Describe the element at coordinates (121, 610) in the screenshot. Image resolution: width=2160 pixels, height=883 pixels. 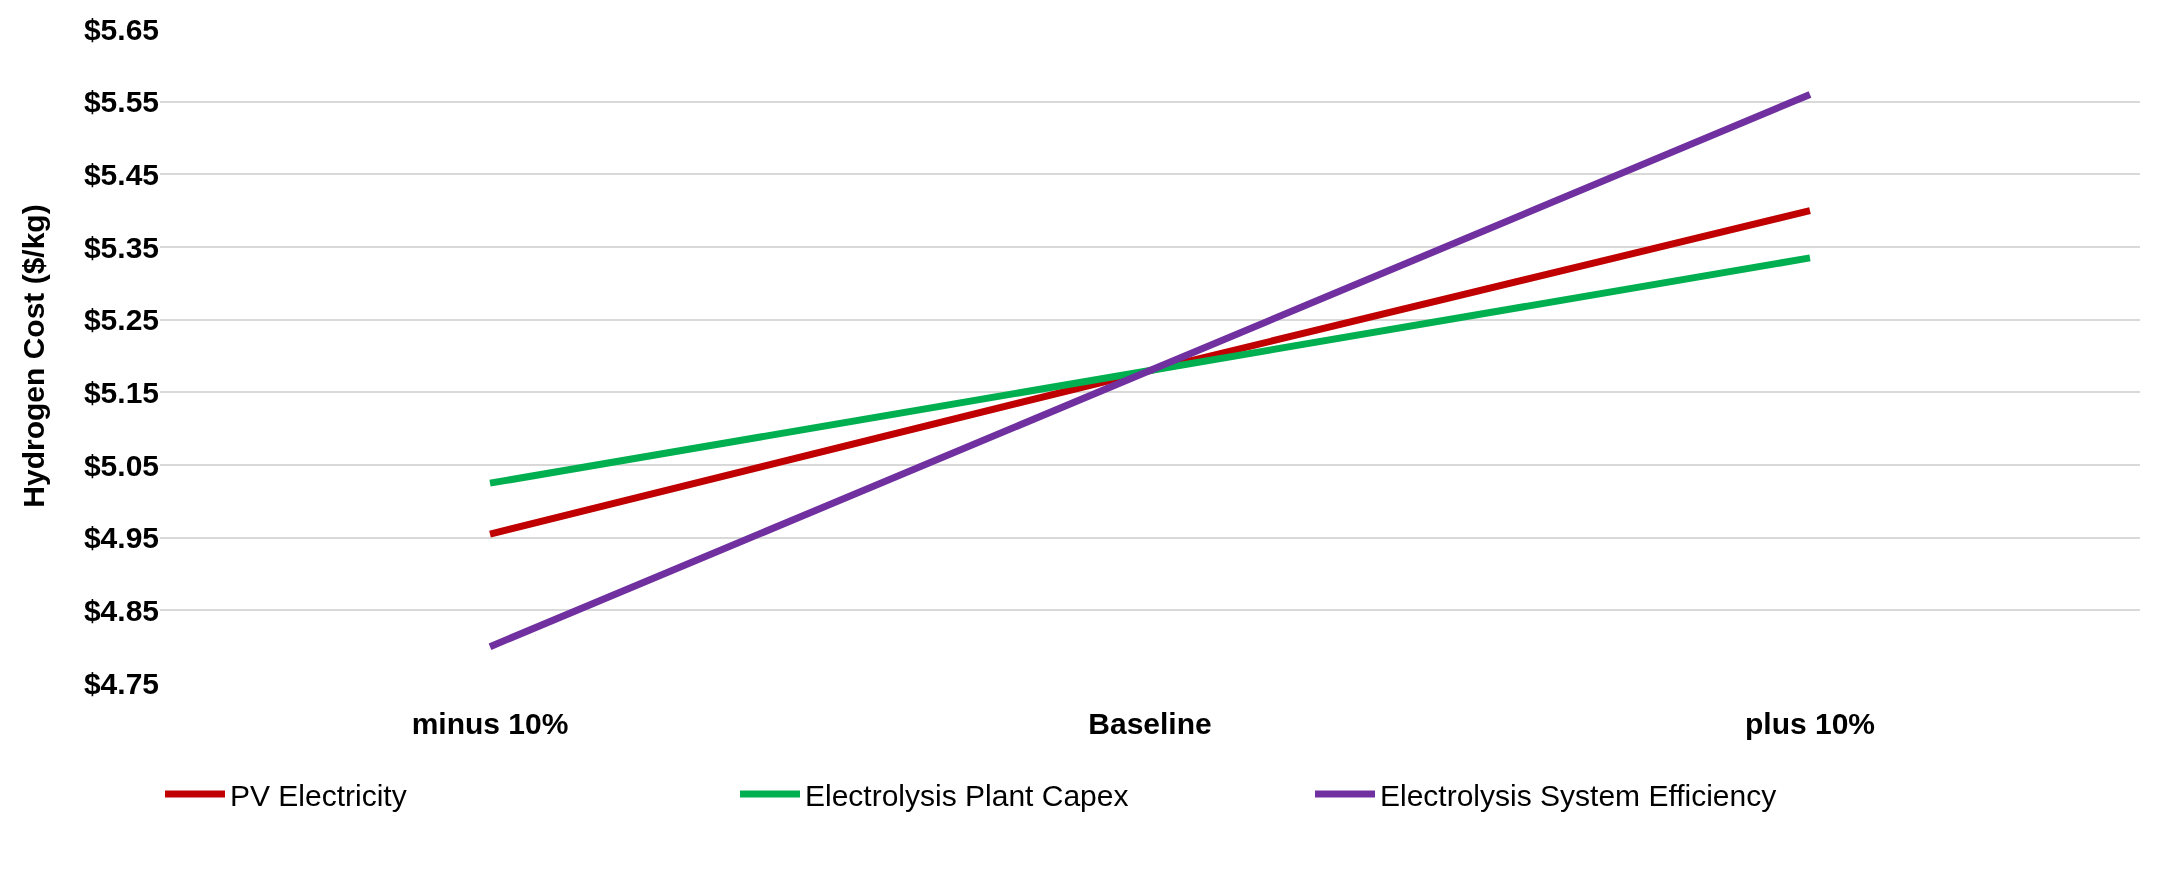
I see `y-tick-label: $4.85` at that location.